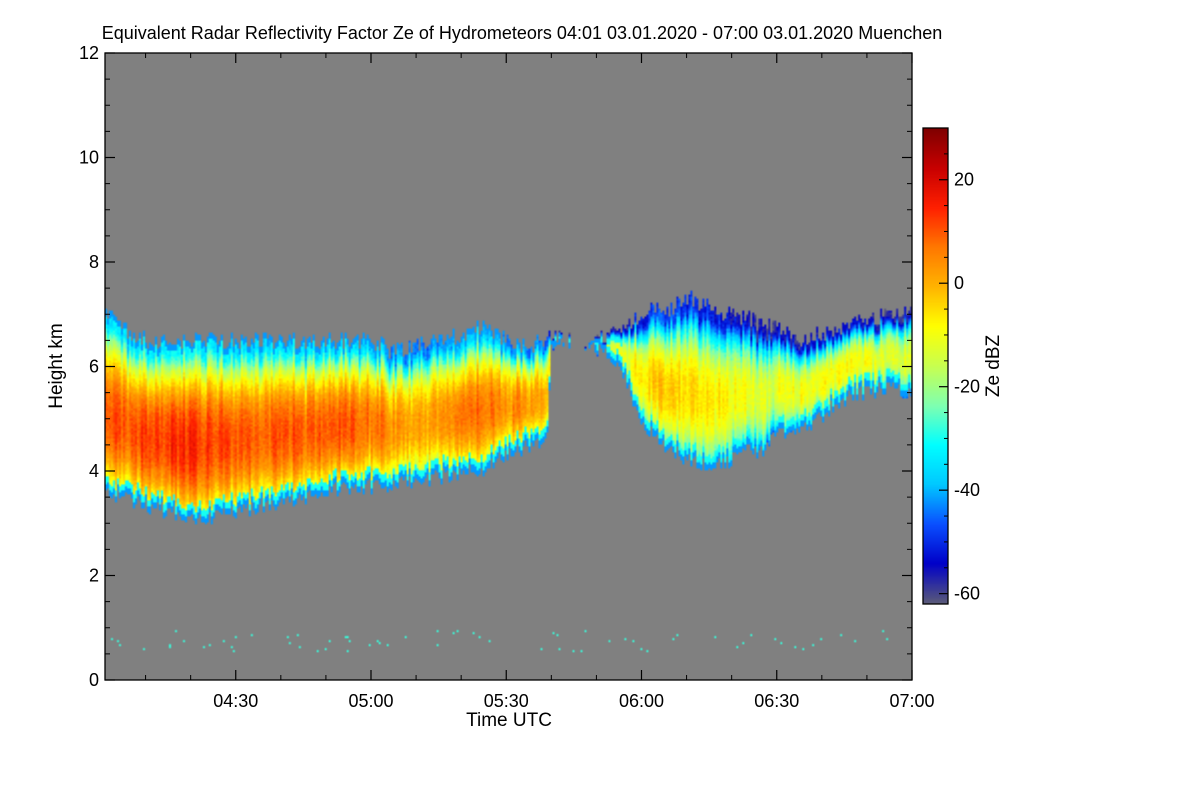 The width and height of the screenshot is (1200, 800). Describe the element at coordinates (56, 366) in the screenshot. I see `y-axis-label: Height km` at that location.